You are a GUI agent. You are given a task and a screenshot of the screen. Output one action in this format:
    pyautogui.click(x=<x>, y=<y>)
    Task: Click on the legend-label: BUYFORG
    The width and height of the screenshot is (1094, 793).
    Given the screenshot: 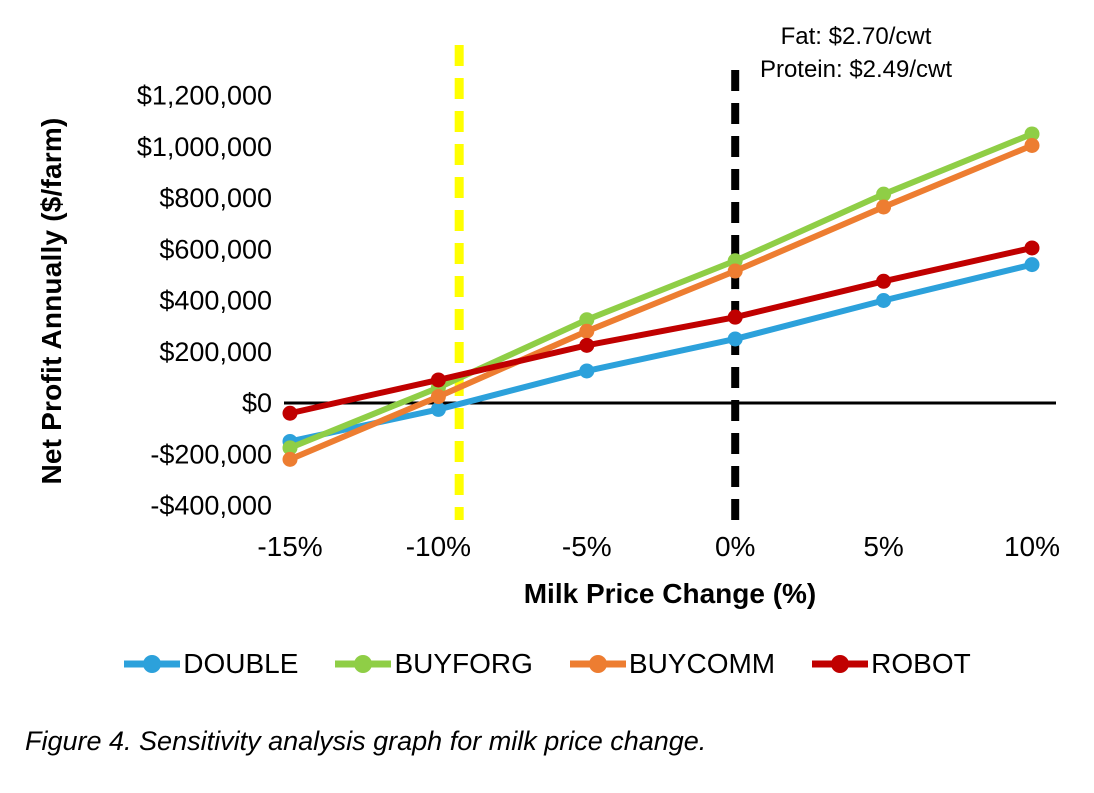 What is the action you would take?
    pyautogui.click(x=463, y=663)
    